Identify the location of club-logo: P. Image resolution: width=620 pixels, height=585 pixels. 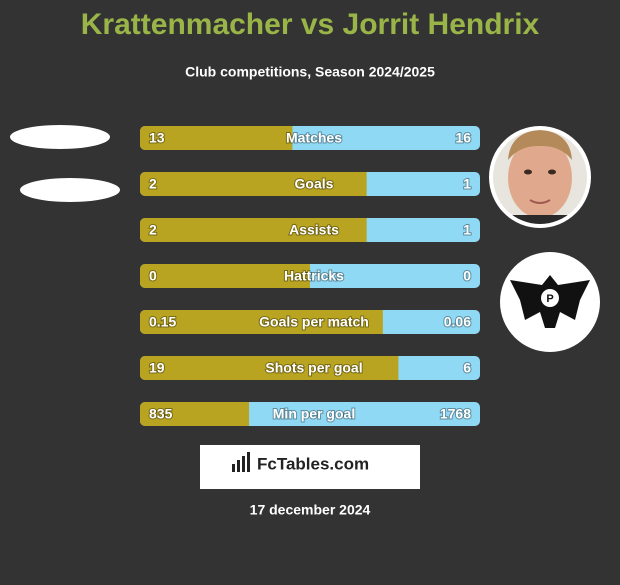
(550, 302).